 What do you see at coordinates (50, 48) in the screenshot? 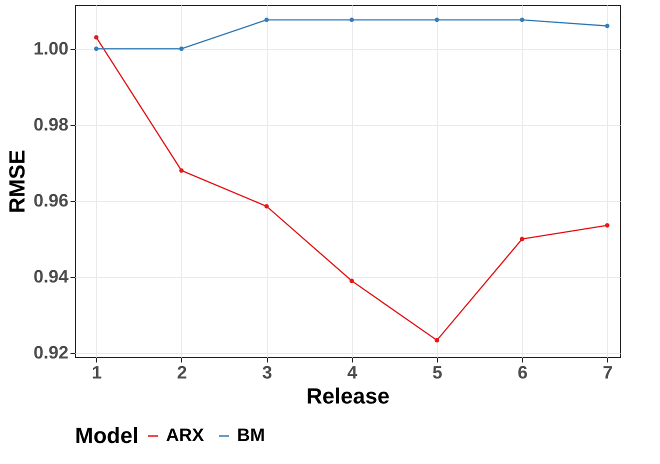
I see `y-tick-label: 1.00` at bounding box center [50, 48].